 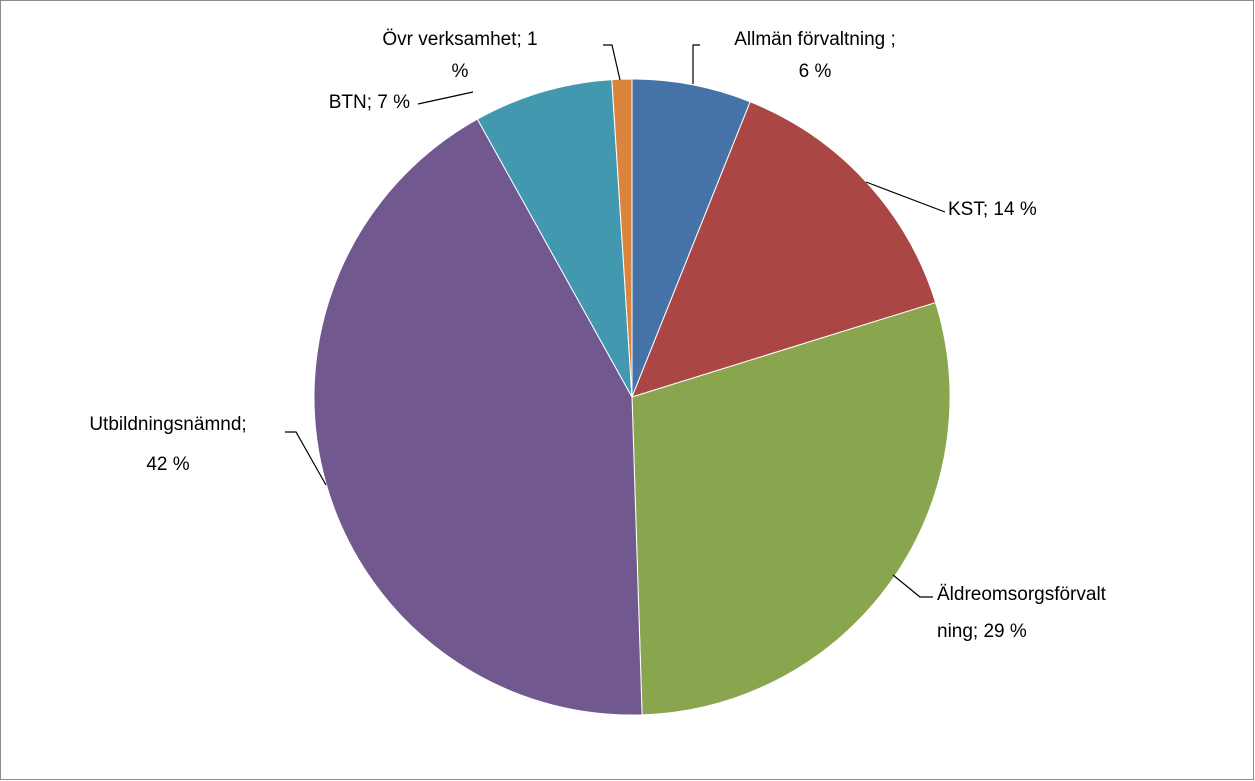 What do you see at coordinates (815, 71) in the screenshot?
I see `data-label: 6 %` at bounding box center [815, 71].